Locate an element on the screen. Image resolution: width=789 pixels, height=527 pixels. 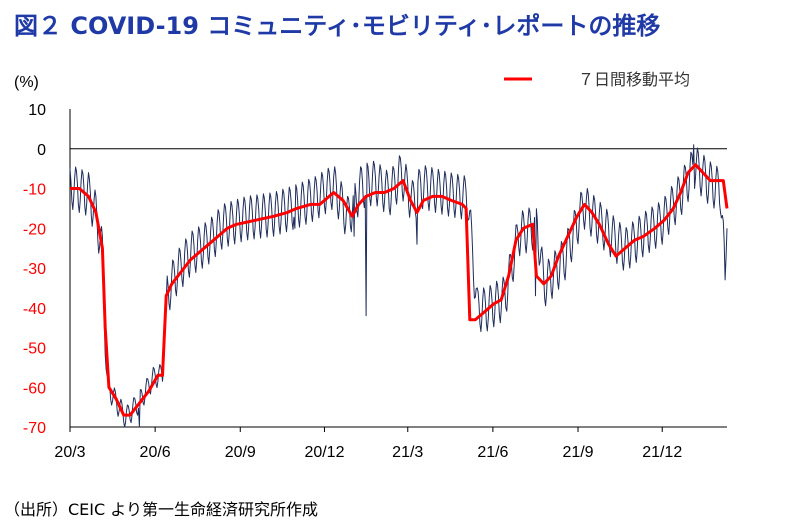
x-tick-label: 20/3 is located at coordinates (69, 452).